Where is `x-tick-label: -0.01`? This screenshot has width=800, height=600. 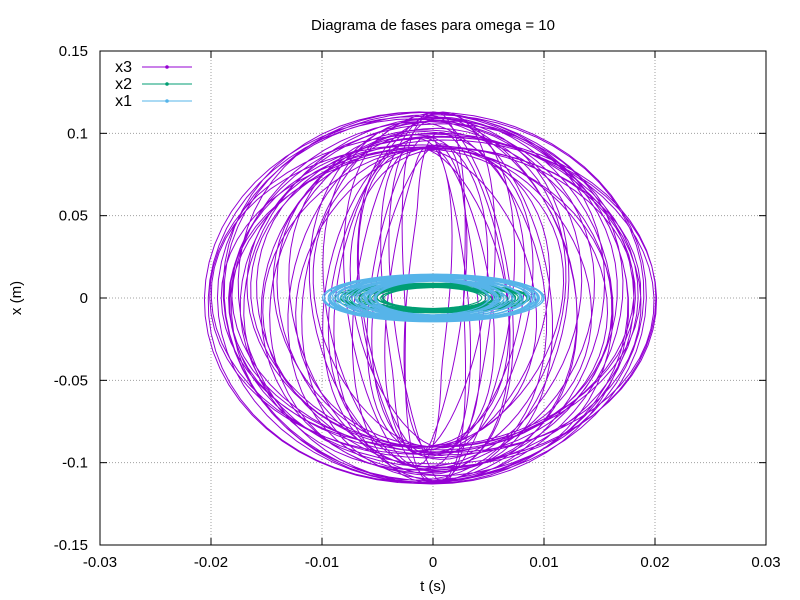
x-tick-label: -0.01 is located at coordinates (322, 562).